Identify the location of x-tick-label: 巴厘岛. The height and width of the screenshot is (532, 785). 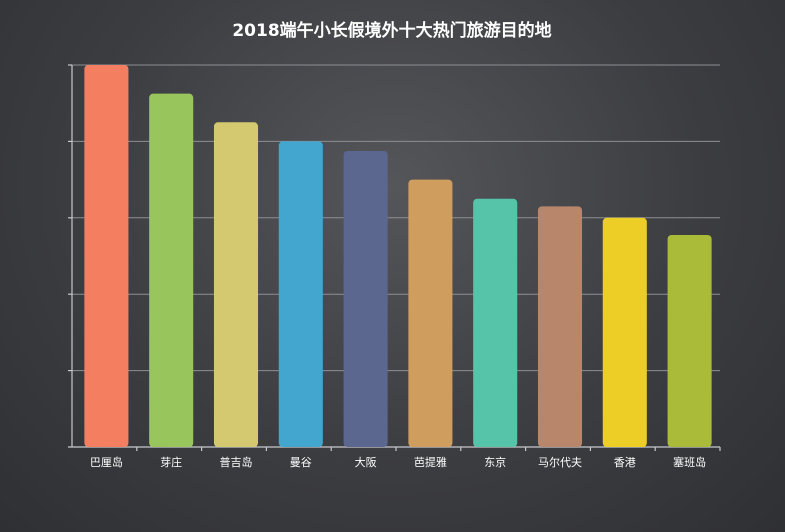
(106, 462).